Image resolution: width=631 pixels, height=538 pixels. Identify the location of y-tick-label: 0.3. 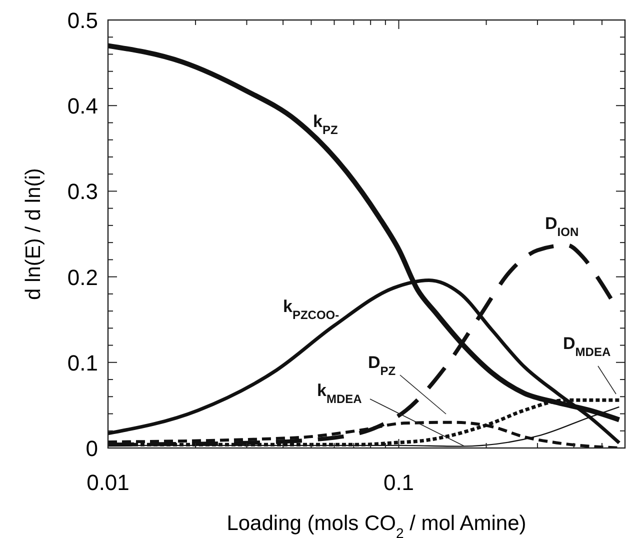
(82, 191).